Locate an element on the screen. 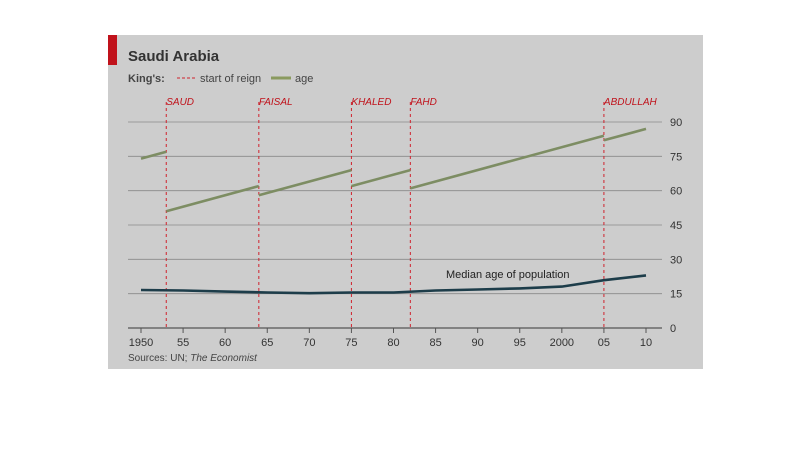 This screenshot has width=810, height=464. x-tick-label: 2000 is located at coordinates (562, 343).